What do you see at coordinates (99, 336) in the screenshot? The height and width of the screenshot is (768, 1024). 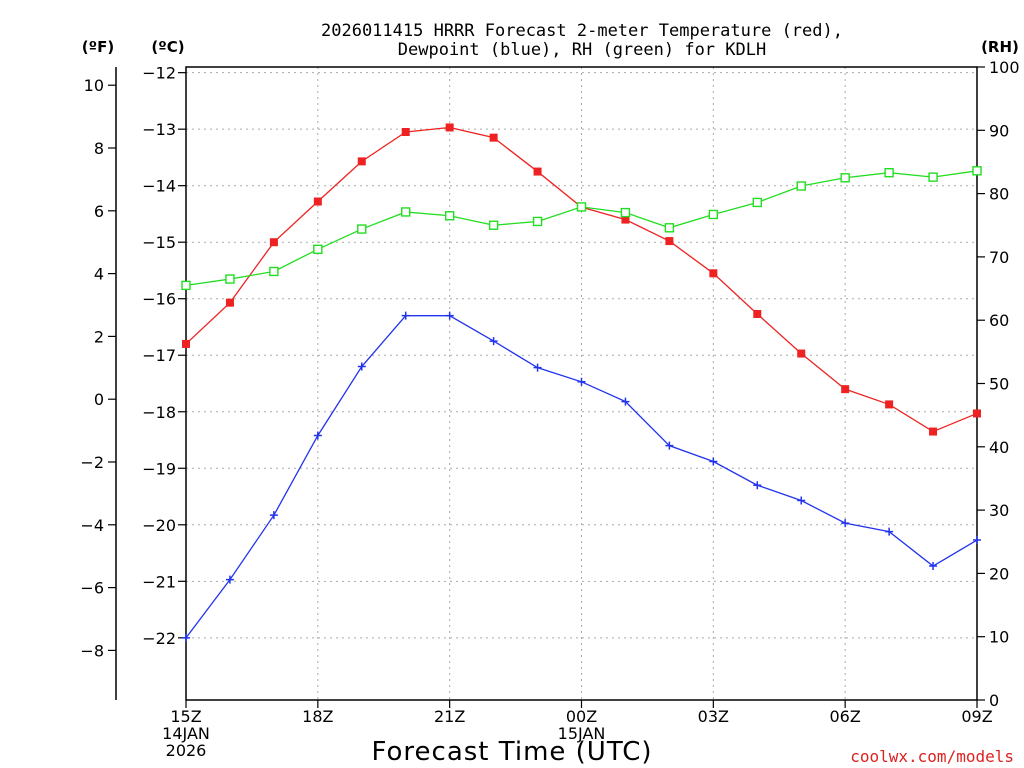 I see `fahrenheit-tick-label: 2` at bounding box center [99, 336].